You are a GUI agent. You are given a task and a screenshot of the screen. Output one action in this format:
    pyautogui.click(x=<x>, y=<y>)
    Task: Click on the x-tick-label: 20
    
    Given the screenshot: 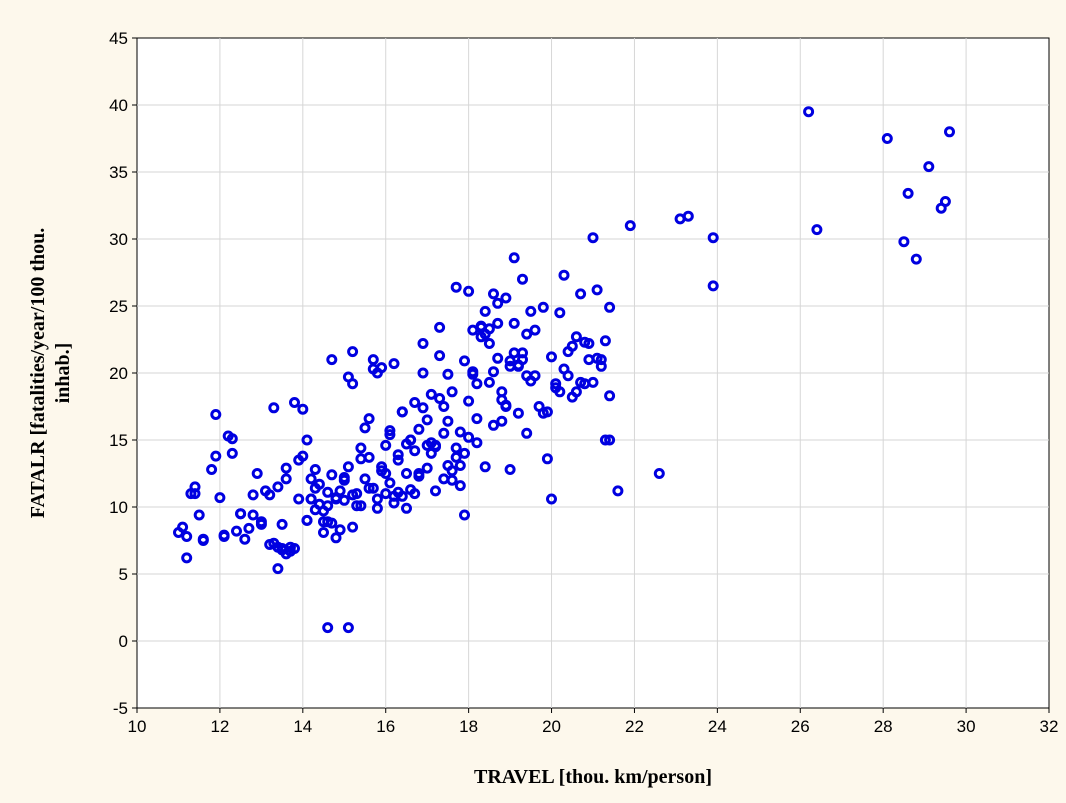 What is the action you would take?
    pyautogui.click(x=551, y=726)
    